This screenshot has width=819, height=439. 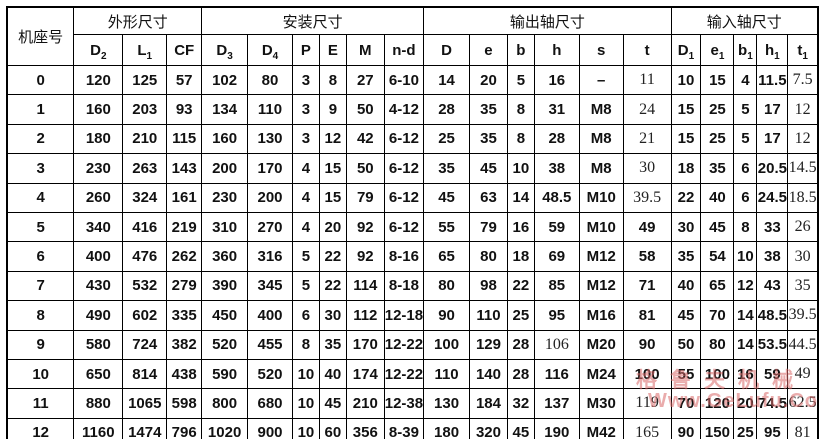 What do you see at coordinates (270, 403) in the screenshot?
I see `table-cell: 680` at bounding box center [270, 403].